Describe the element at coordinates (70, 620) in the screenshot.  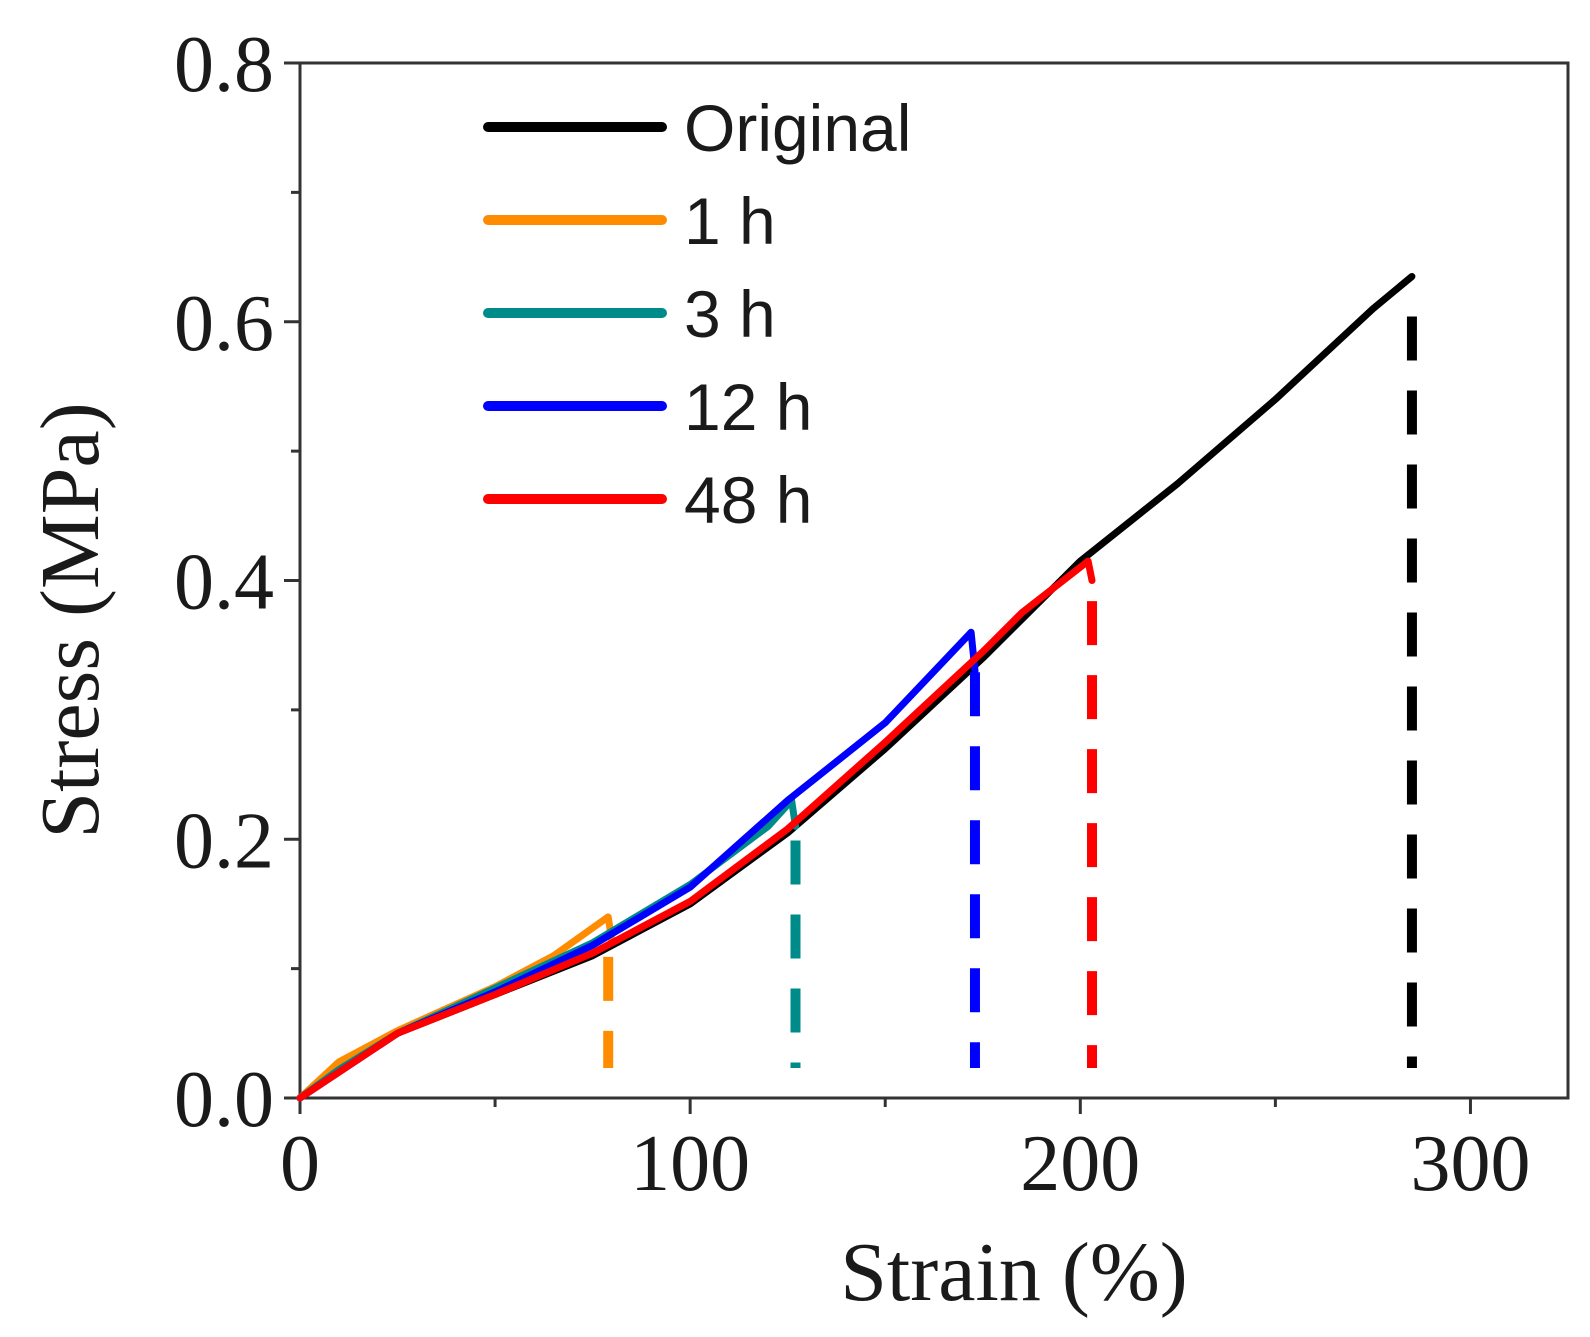
I see `y-axis-title: Stress (MPa)` at that location.